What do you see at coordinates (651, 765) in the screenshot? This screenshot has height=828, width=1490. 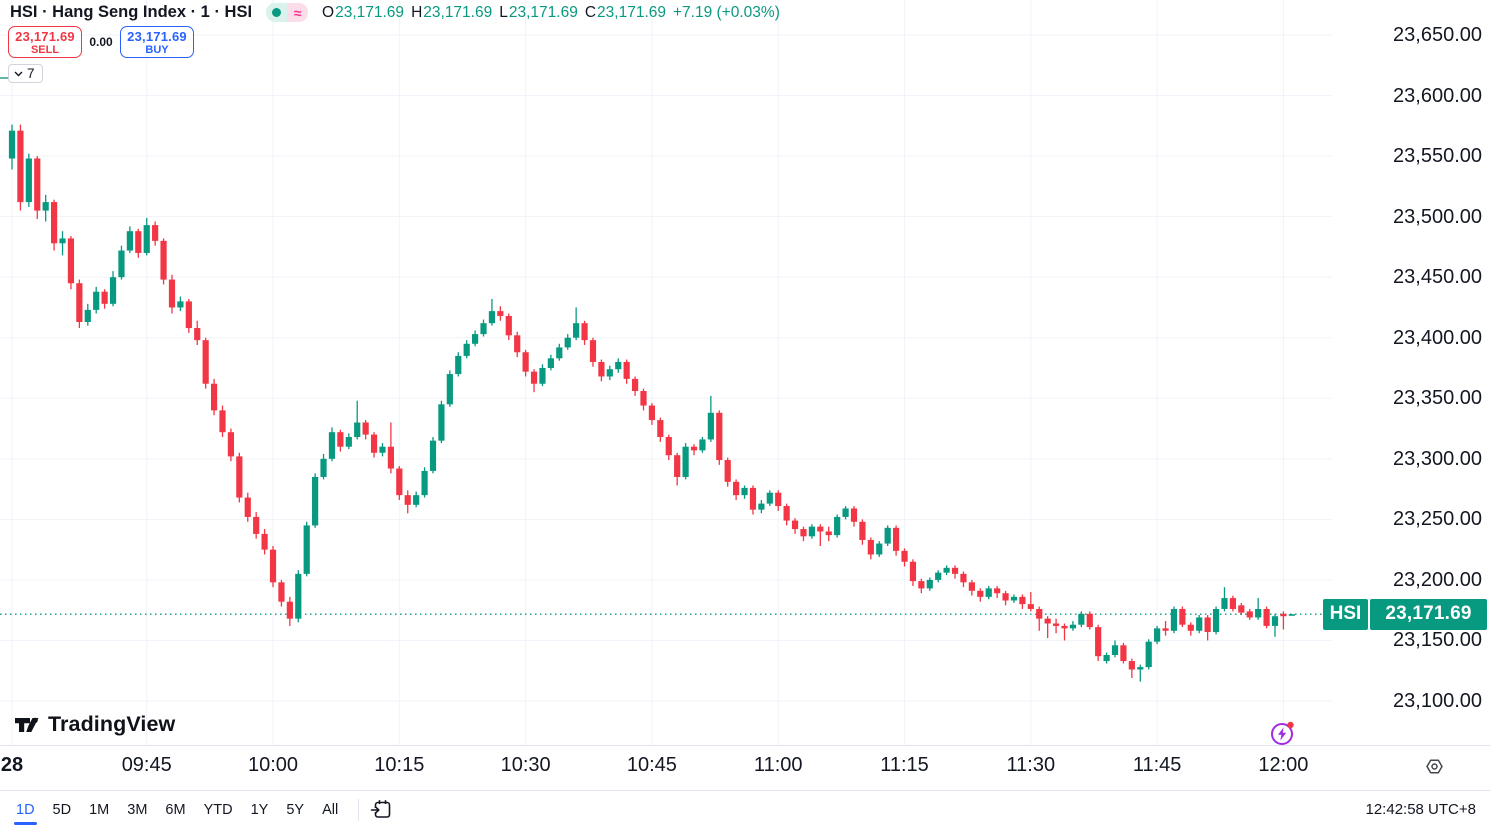 I see `time-tick-label: 10:45` at bounding box center [651, 765].